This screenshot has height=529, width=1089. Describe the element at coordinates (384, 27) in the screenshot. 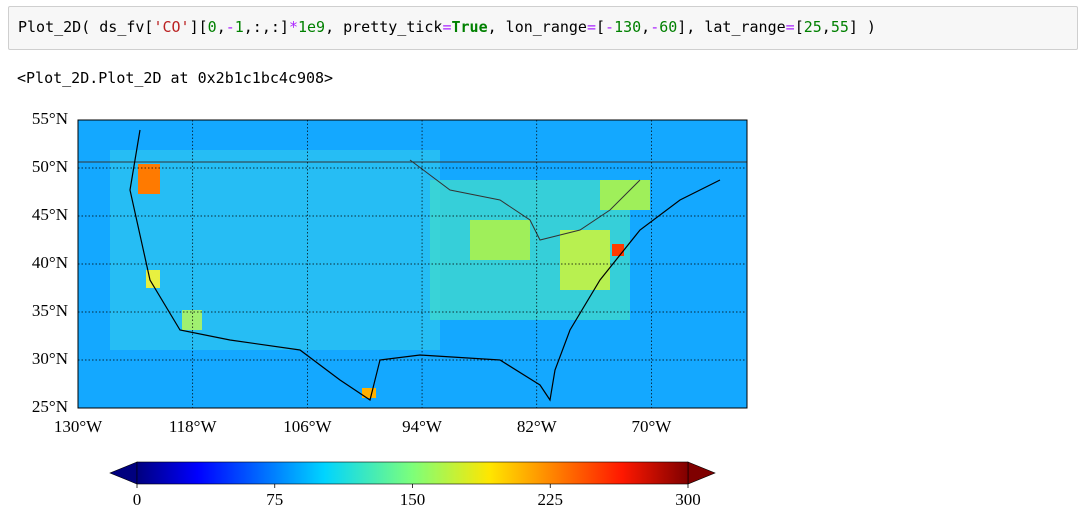

I see `code-token: , pretty_tick` at that location.